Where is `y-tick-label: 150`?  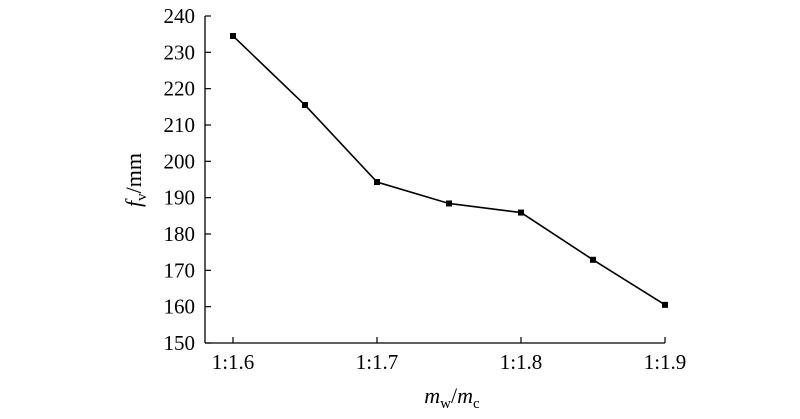 y-tick-label: 150 is located at coordinates (180, 343).